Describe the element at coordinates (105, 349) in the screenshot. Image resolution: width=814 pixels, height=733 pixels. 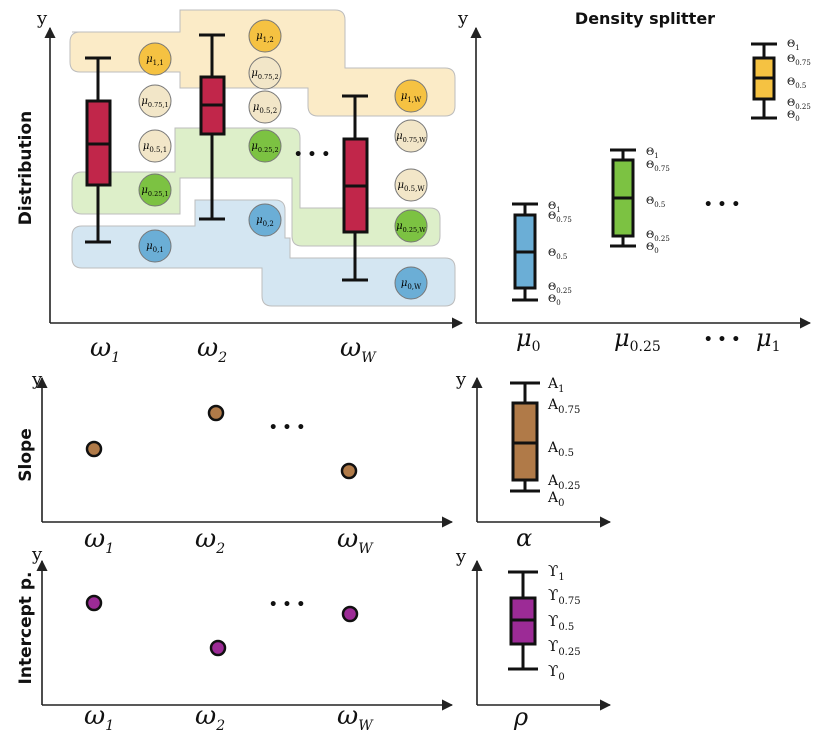
I see `x-label-omega-1: ω1` at that location.